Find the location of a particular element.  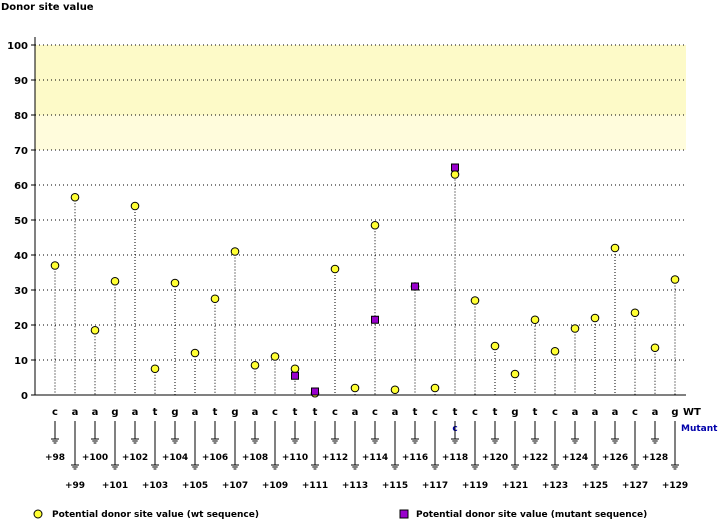

position-label: +102 is located at coordinates (135, 458).